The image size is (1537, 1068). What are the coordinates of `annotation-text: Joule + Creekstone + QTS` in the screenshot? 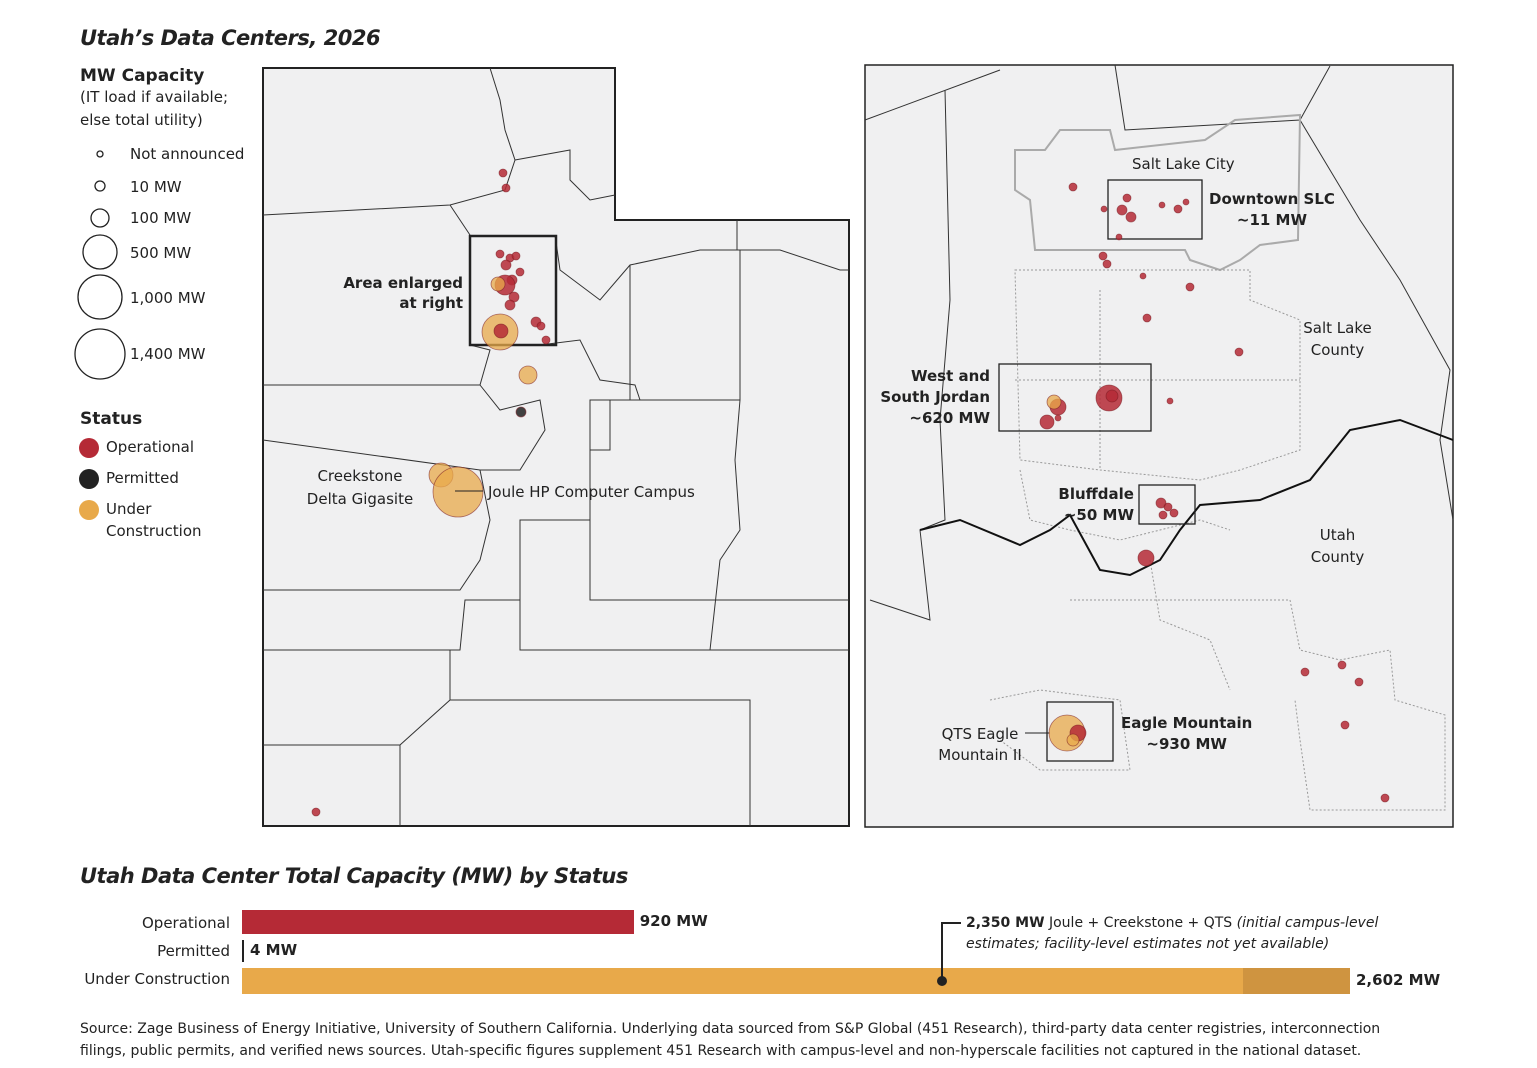 It's located at (1140, 923).